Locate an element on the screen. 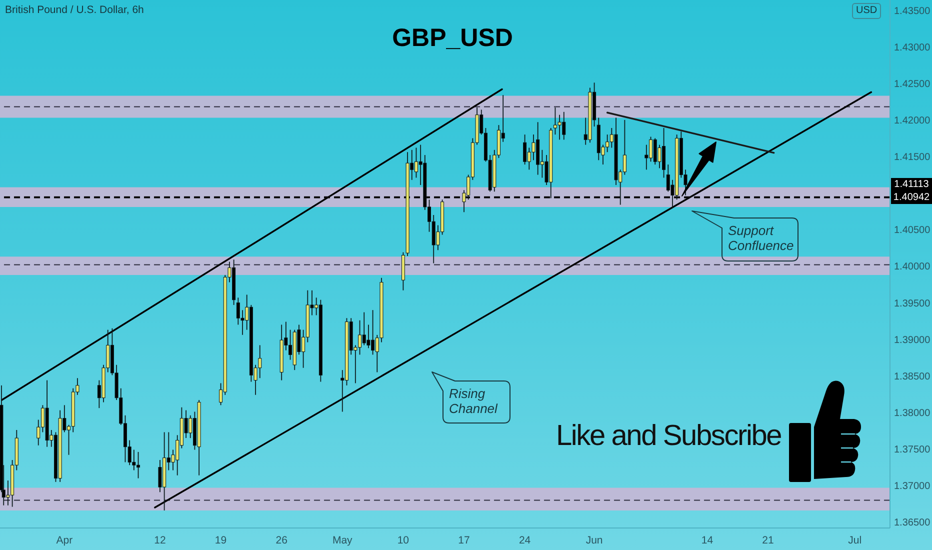 The height and width of the screenshot is (550, 932). y-tick-label: 1.43500 is located at coordinates (912, 11).